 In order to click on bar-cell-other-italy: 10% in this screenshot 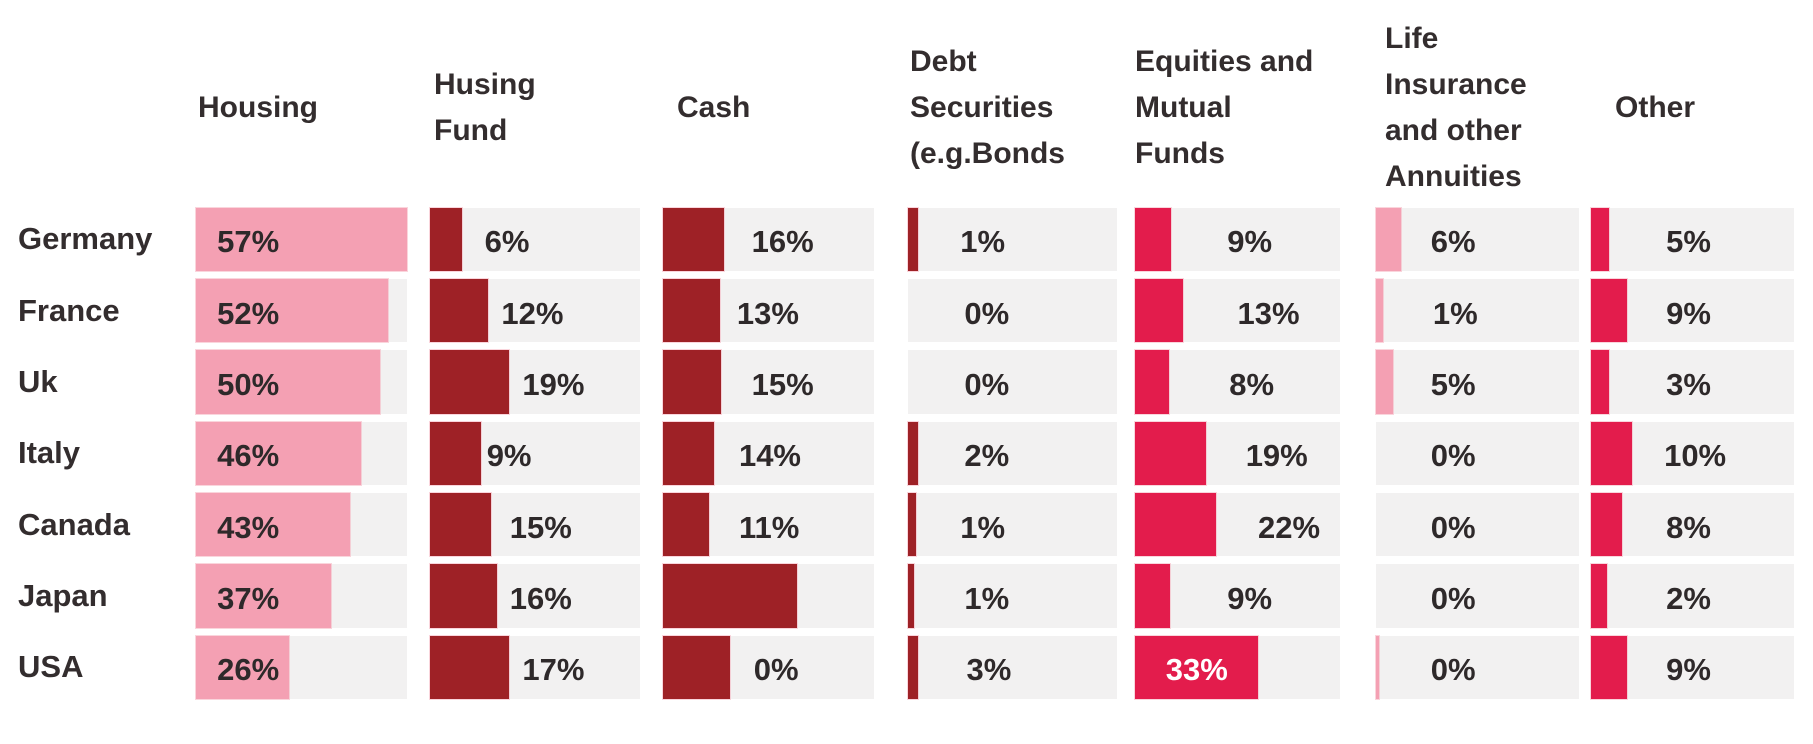, I will do `click(1692, 453)`.